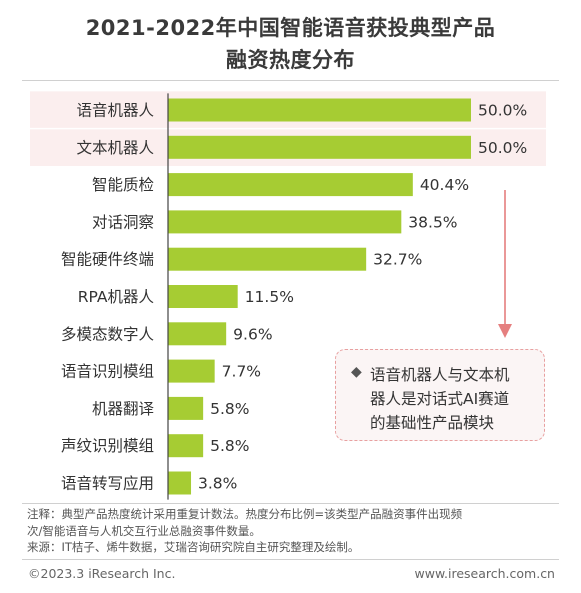 This screenshot has width=581, height=593. What do you see at coordinates (269, 297) in the screenshot?
I see `value-label: 11.5%` at bounding box center [269, 297].